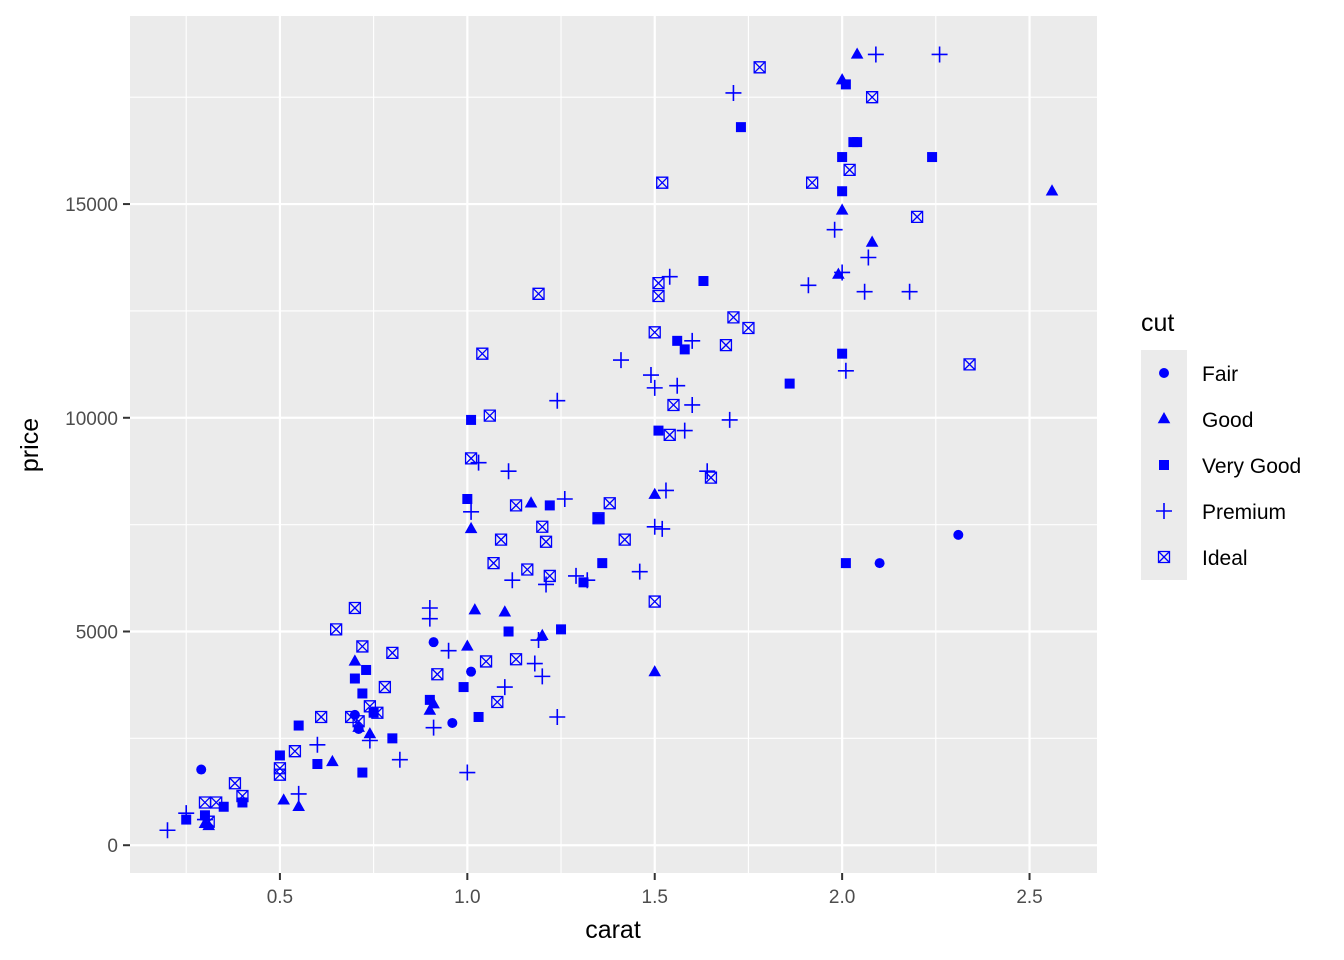  I want to click on legend-label-premium: Premium, so click(1244, 512).